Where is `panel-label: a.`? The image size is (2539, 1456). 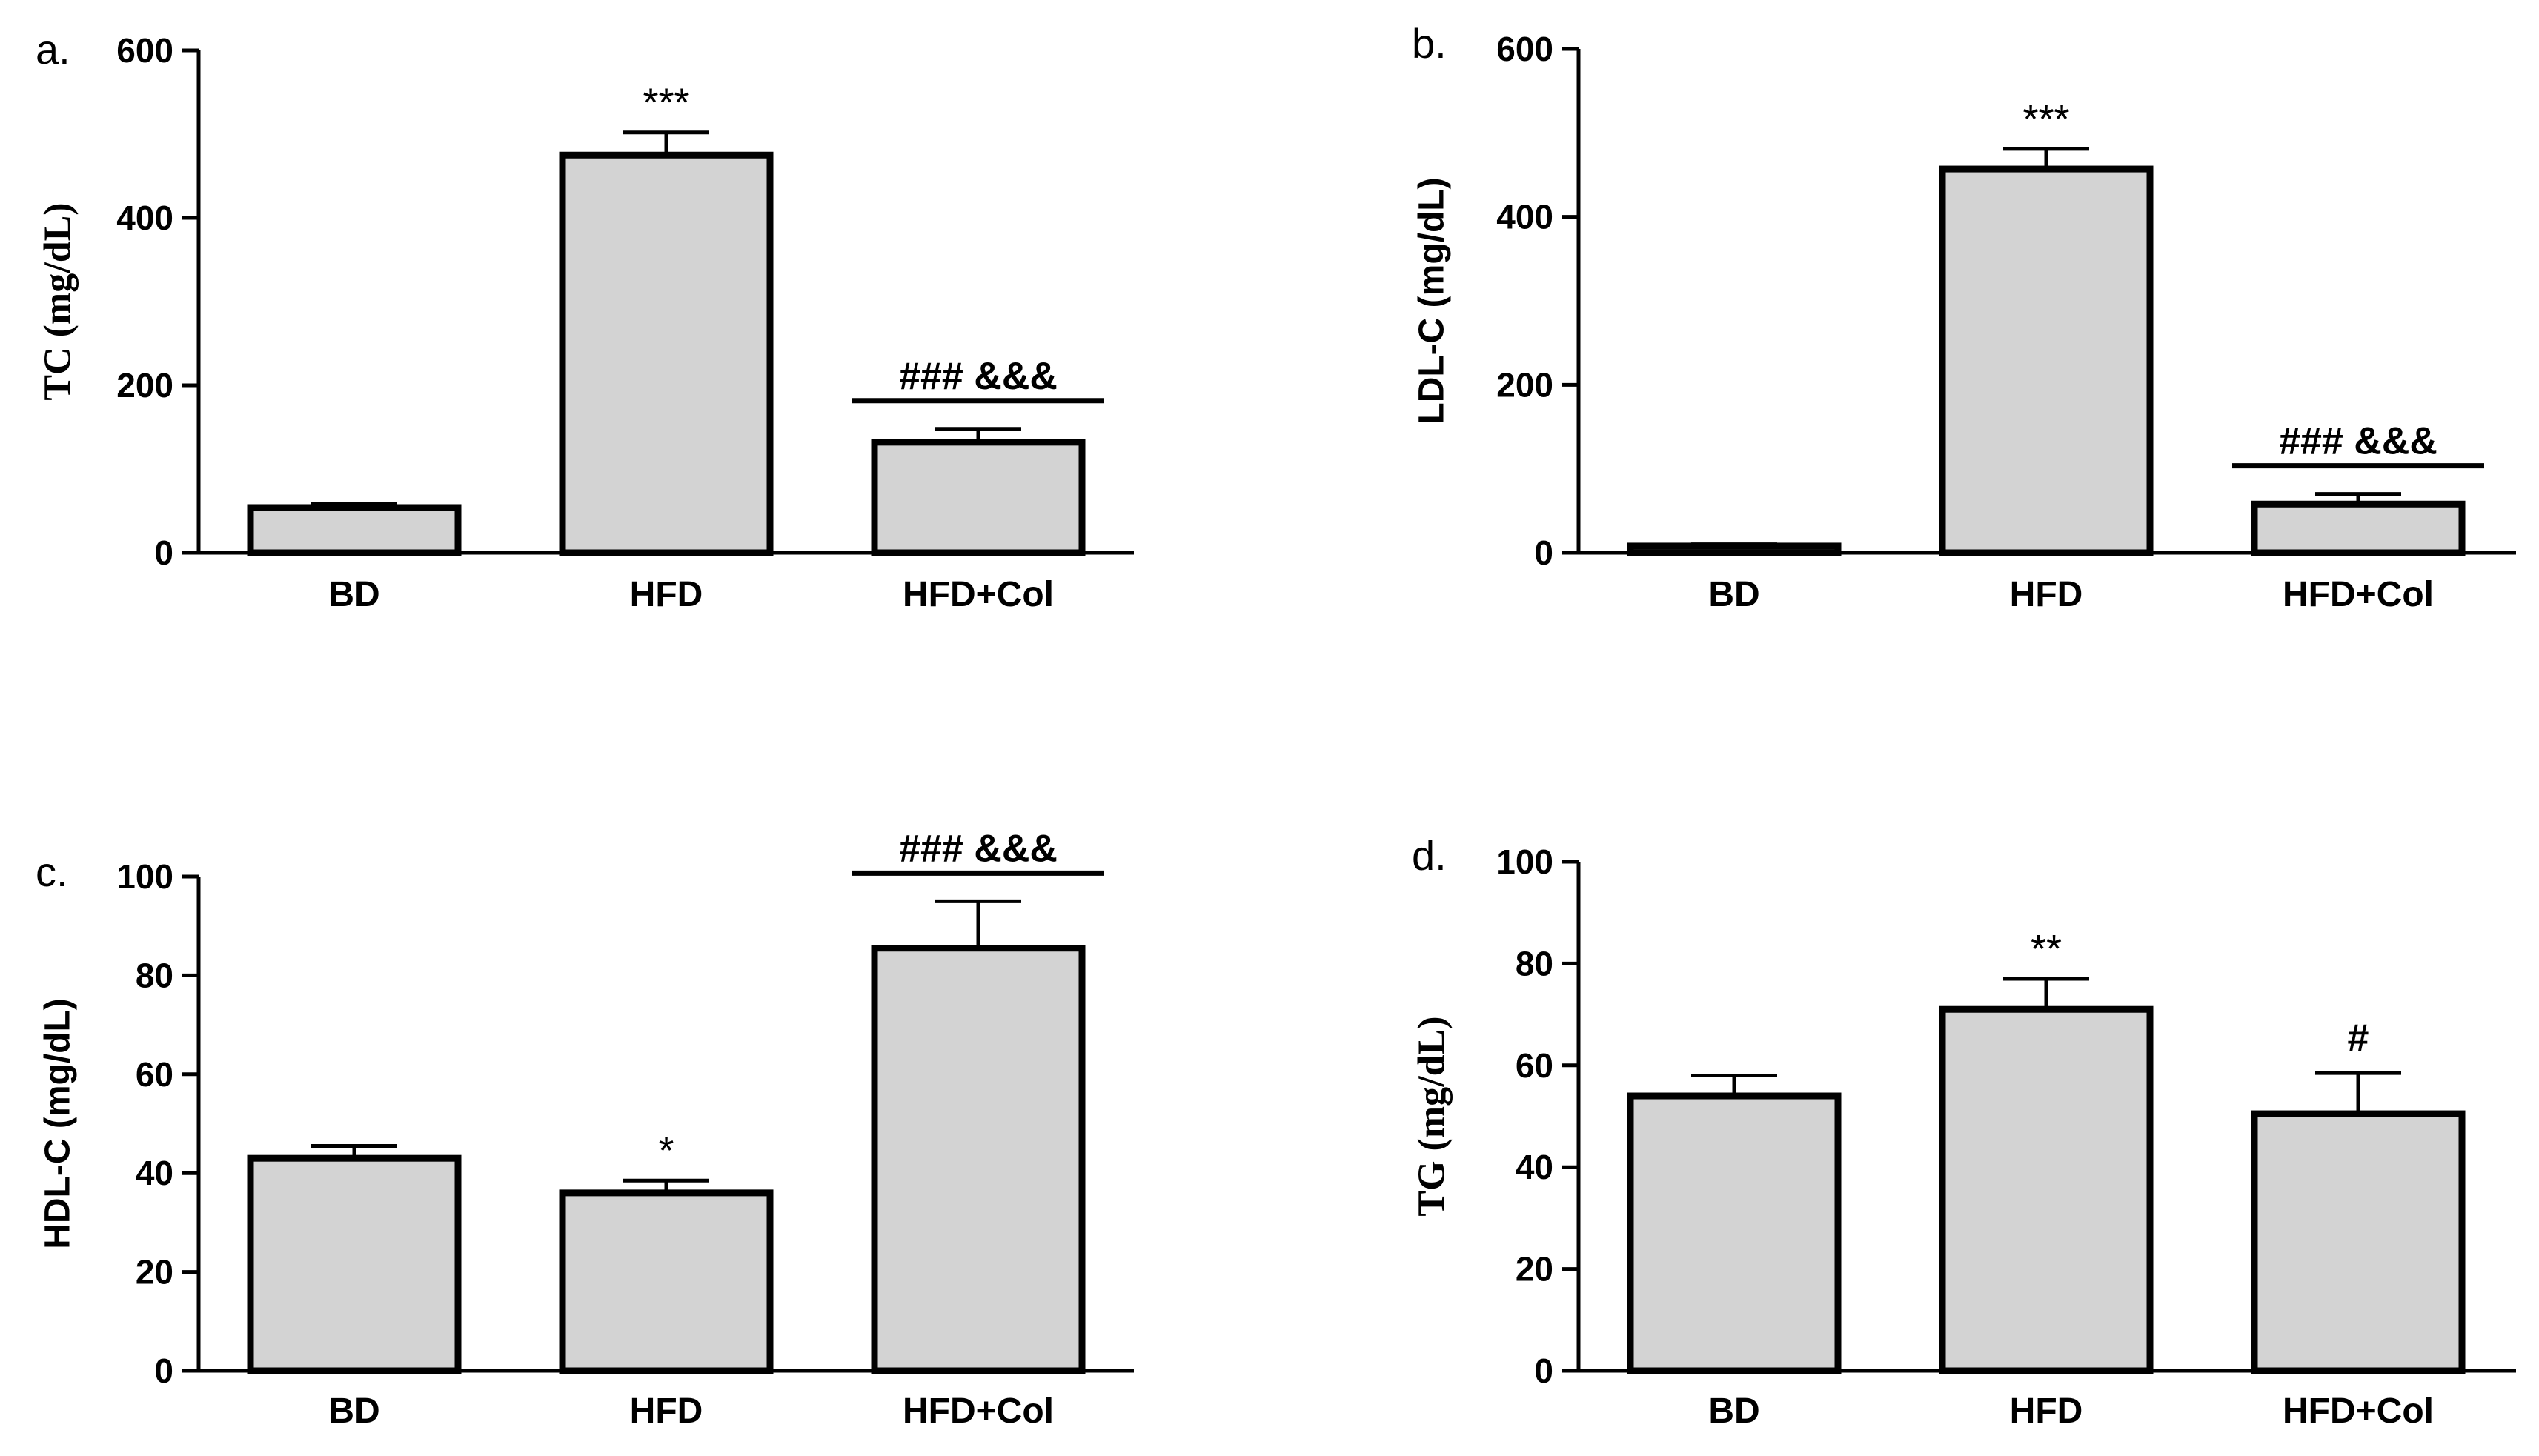 panel-label: a. is located at coordinates (53, 49).